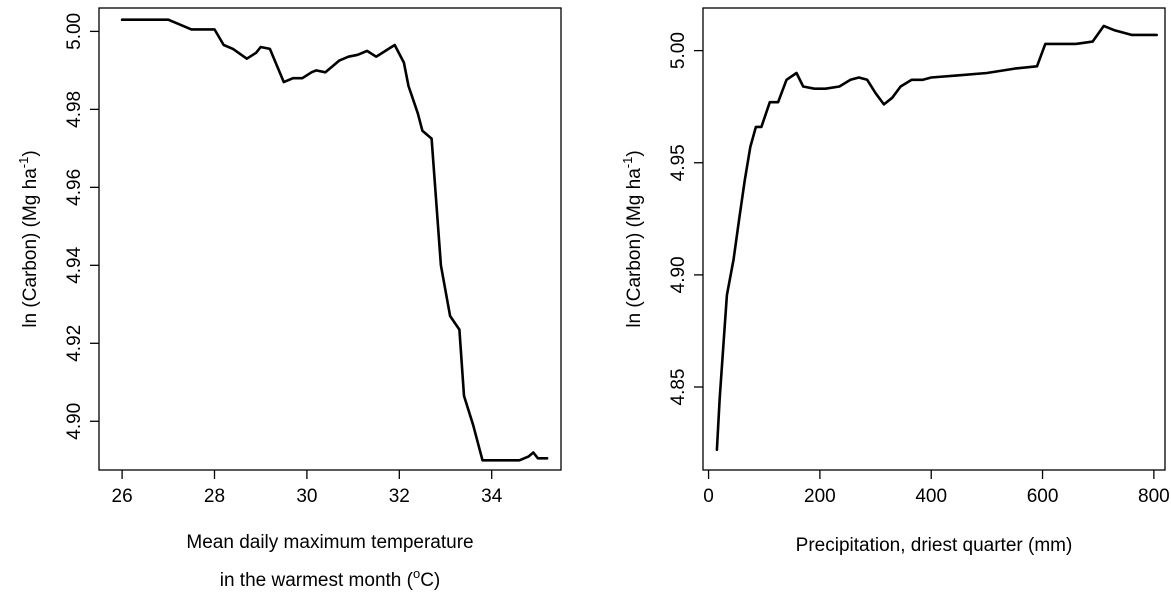  What do you see at coordinates (416, 573) in the screenshot?
I see `x-axis-label-degree-sup: o` at bounding box center [416, 573].